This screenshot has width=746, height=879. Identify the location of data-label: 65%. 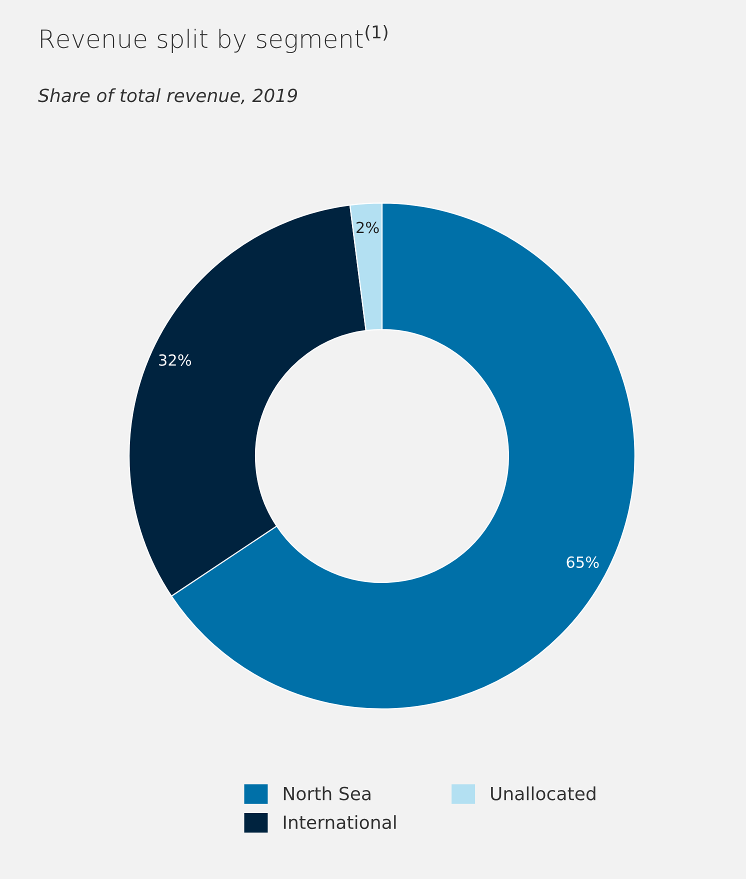
(582, 562).